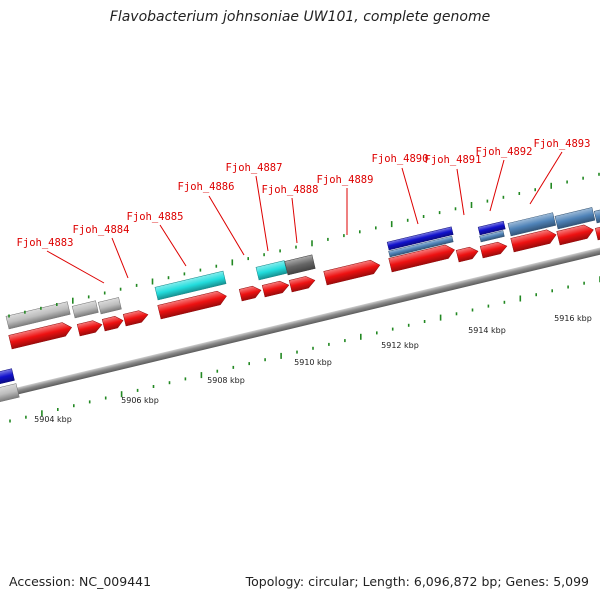 The height and width of the screenshot is (600, 600). What do you see at coordinates (453, 160) in the screenshot?
I see `gene-label: Fjoh_4891` at bounding box center [453, 160].